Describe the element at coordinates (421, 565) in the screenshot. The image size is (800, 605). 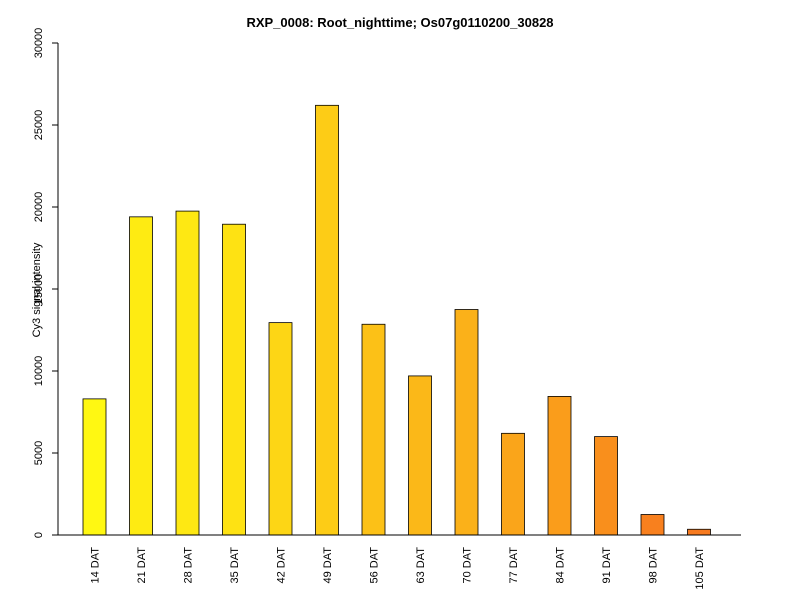
I see `x-tick-label: 63 DAT` at that location.